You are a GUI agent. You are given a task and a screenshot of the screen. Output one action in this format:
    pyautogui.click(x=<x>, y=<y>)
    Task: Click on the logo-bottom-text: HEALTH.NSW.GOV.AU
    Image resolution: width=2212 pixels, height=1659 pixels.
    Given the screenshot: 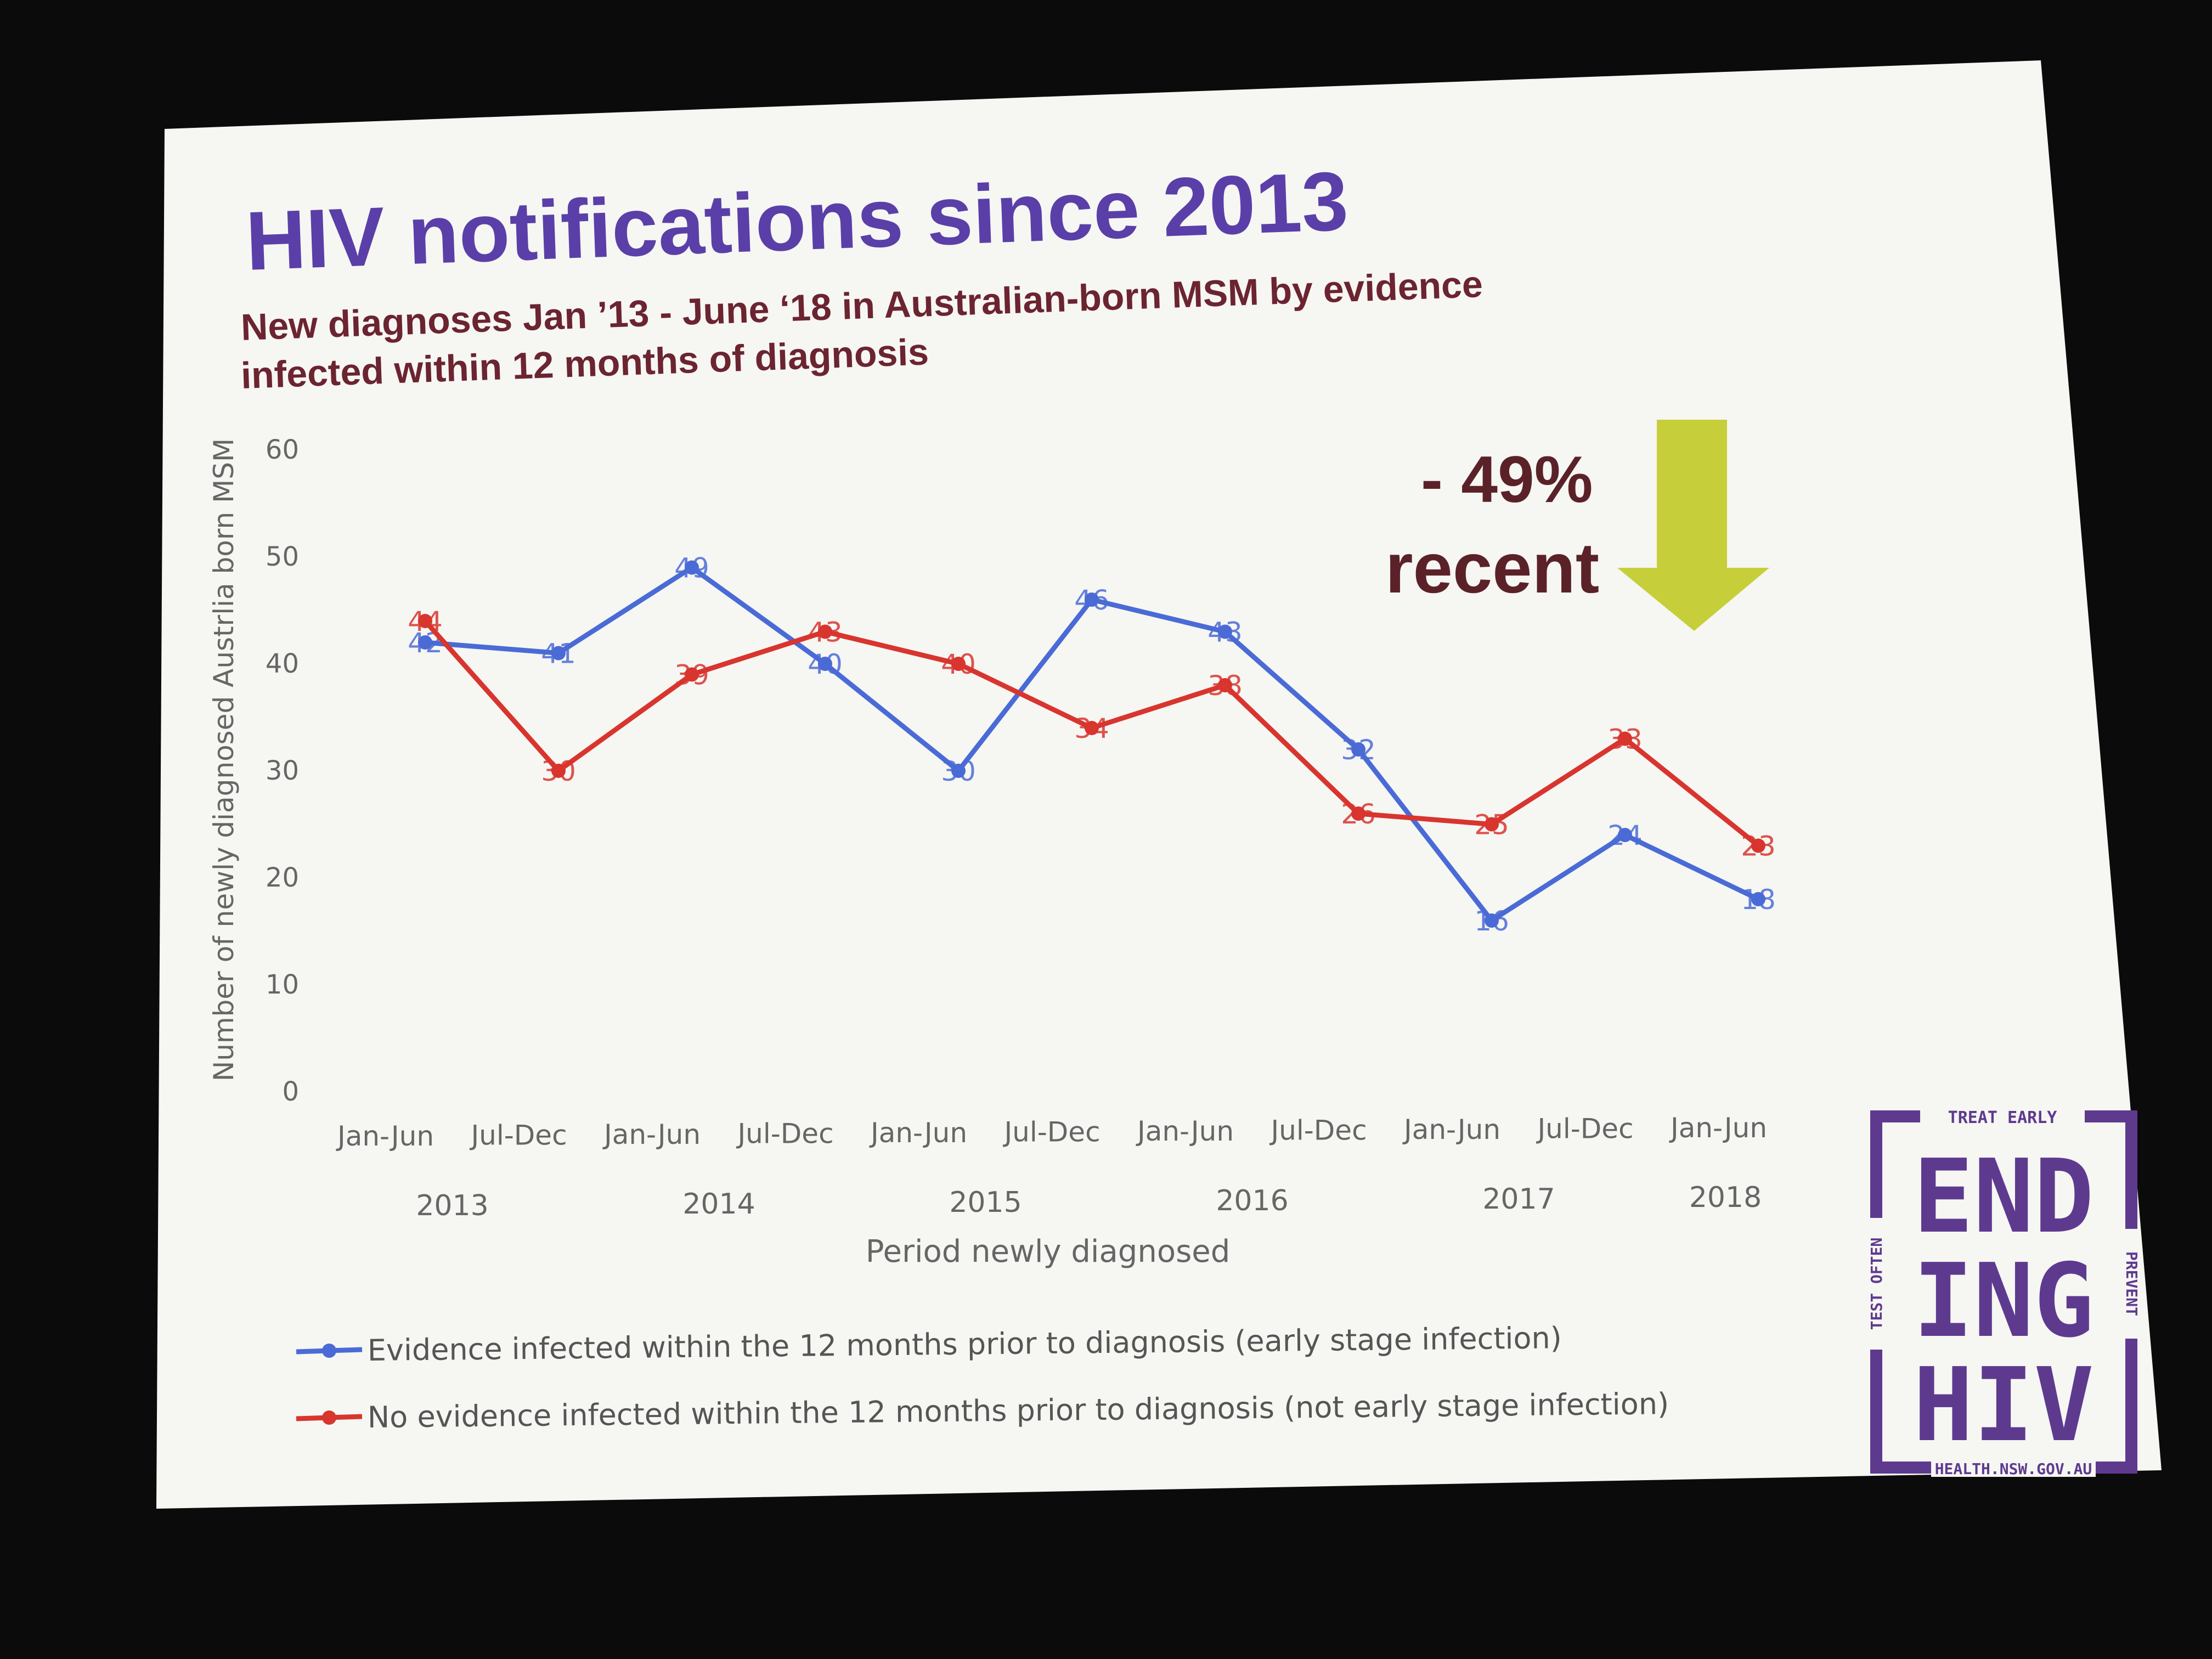 What is the action you would take?
    pyautogui.click(x=2013, y=1469)
    